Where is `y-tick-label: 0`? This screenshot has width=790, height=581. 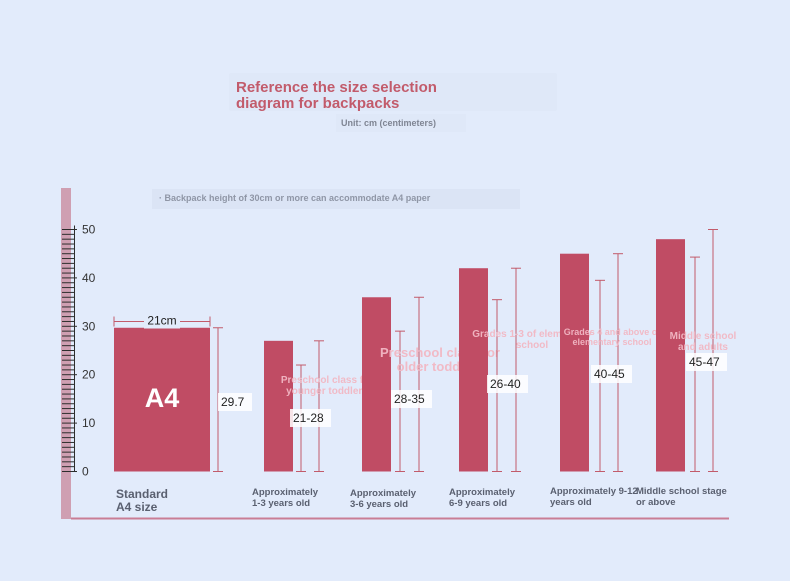 y-tick-label: 0 is located at coordinates (85, 472).